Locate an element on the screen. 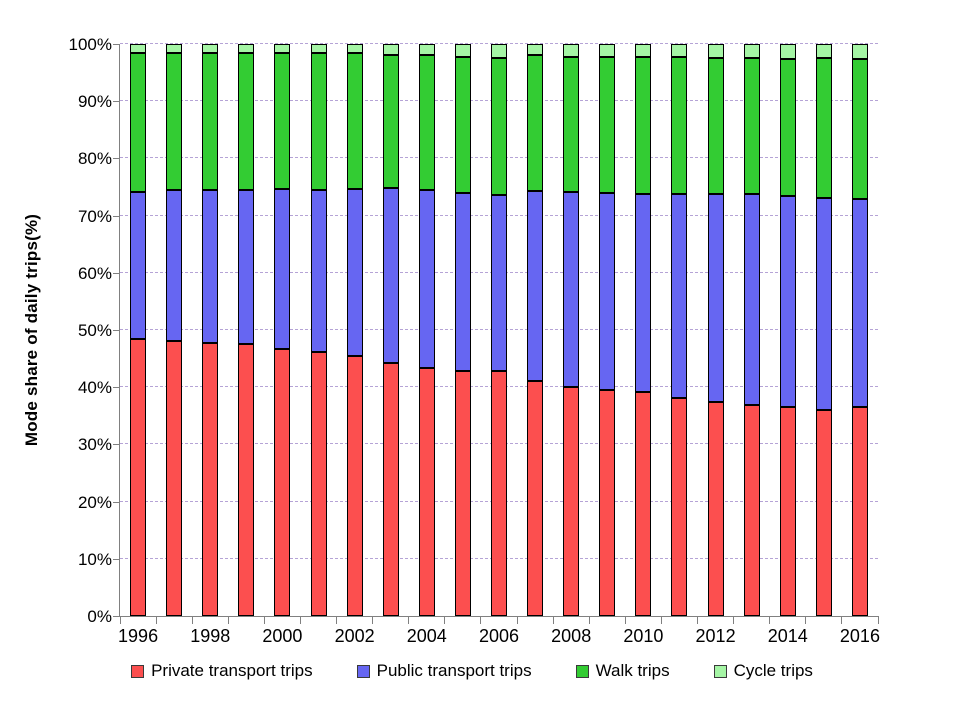  legend-item-private-transport-trips: Private transport trips is located at coordinates (222, 671).